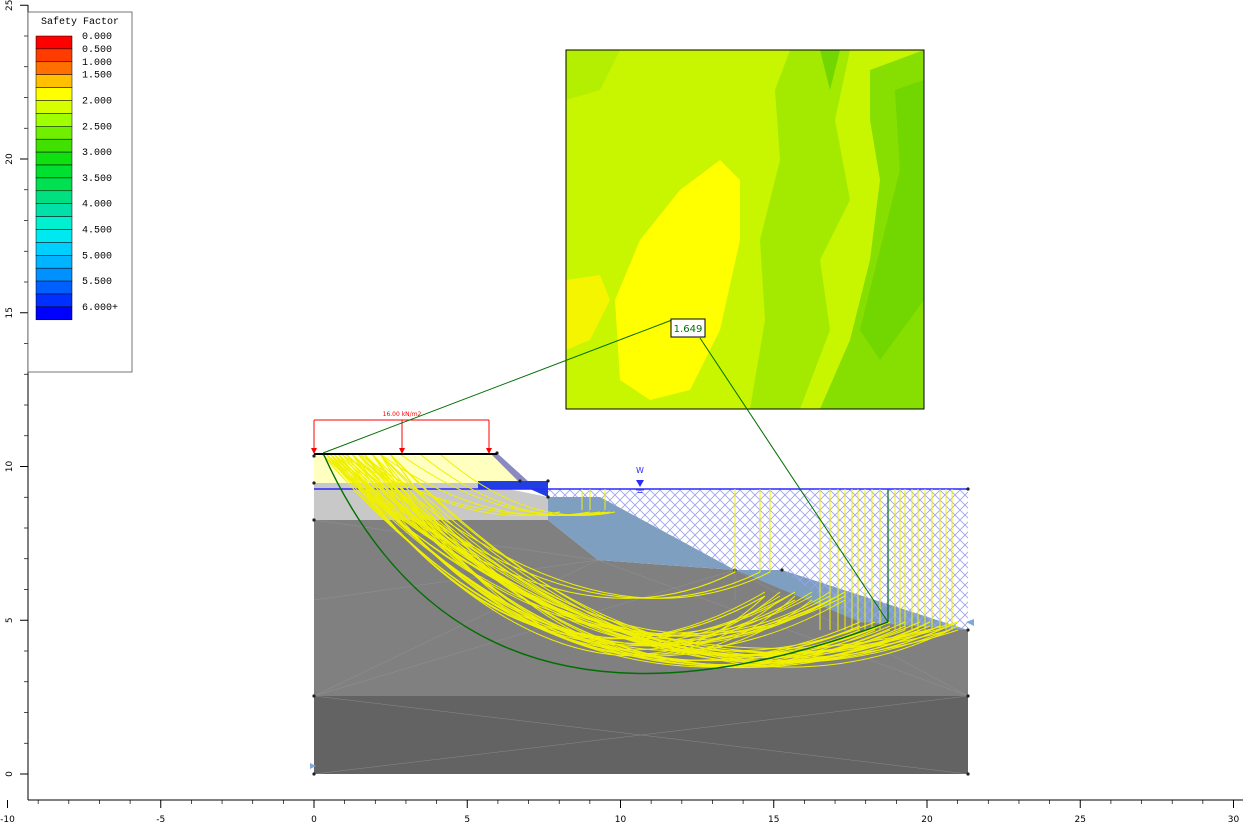 Image resolution: width=1243 pixels, height=827 pixels. I want to click on x-tick-label: -10, so click(7, 820).